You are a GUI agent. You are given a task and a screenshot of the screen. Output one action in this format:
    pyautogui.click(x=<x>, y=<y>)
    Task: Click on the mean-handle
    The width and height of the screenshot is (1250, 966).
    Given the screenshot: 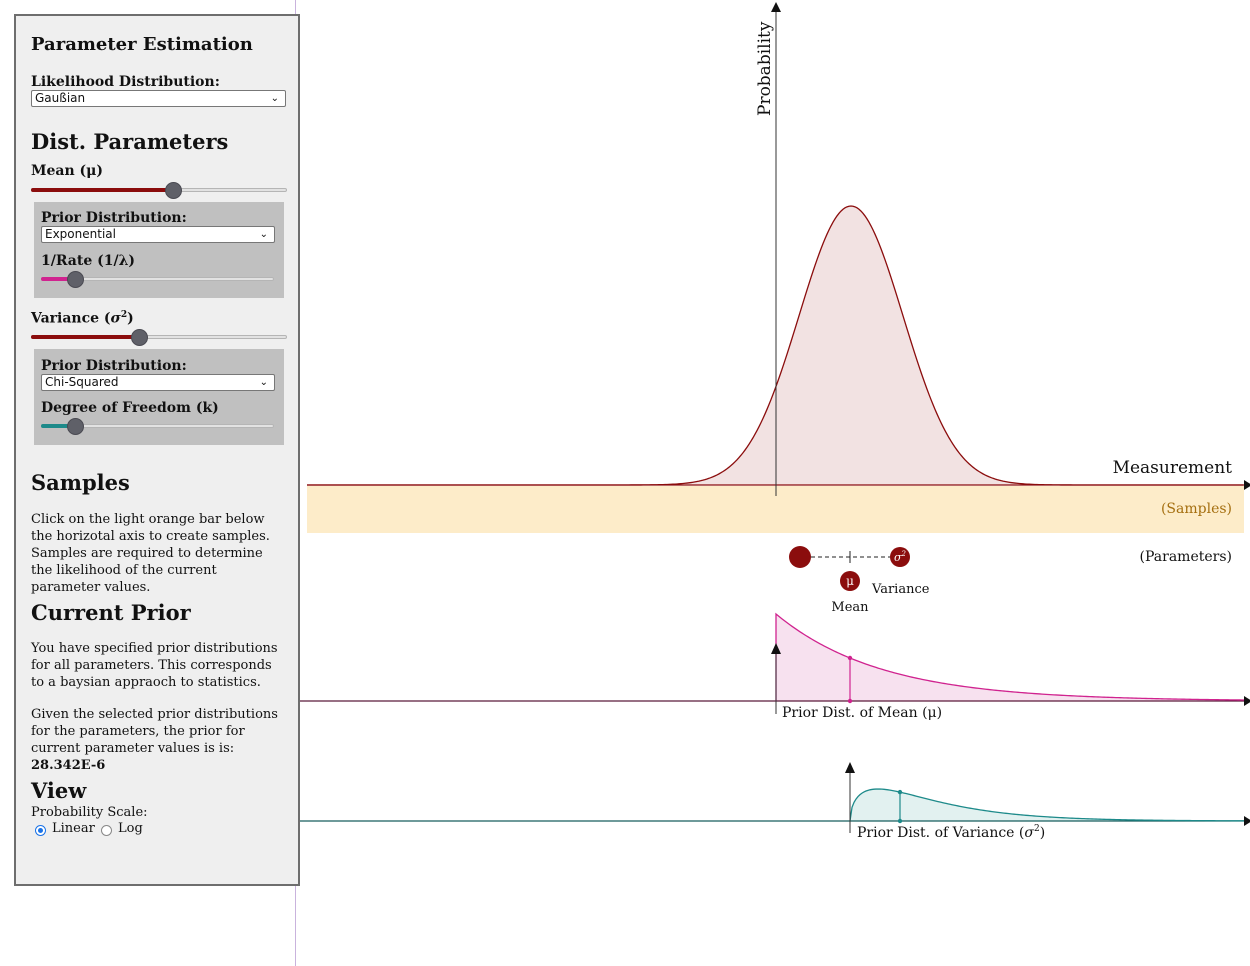 What is the action you would take?
    pyautogui.click(x=850, y=581)
    